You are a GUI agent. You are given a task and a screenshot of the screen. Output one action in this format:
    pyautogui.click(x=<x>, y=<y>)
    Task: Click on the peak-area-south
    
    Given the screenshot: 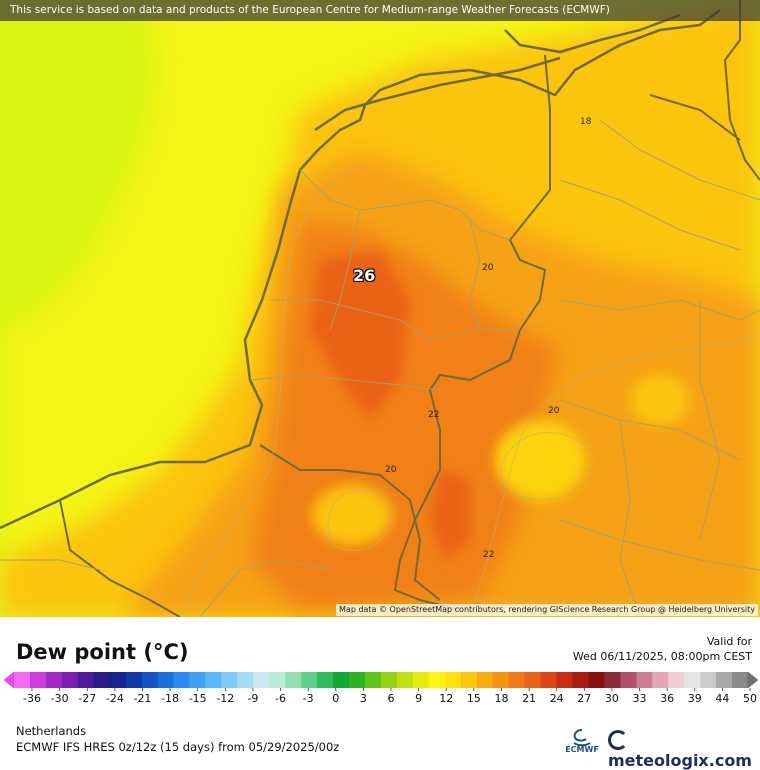 What is the action you would take?
    pyautogui.click(x=450, y=515)
    